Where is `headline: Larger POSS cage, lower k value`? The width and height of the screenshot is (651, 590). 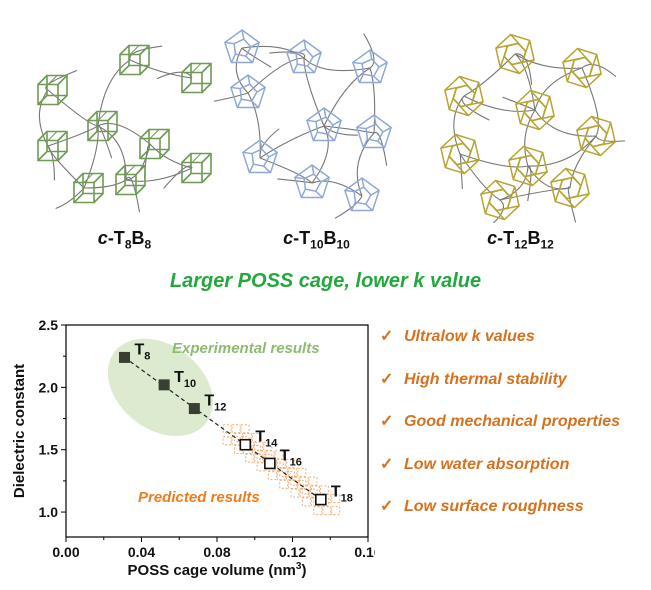 headline: Larger POSS cage, lower k value is located at coordinates (325, 281).